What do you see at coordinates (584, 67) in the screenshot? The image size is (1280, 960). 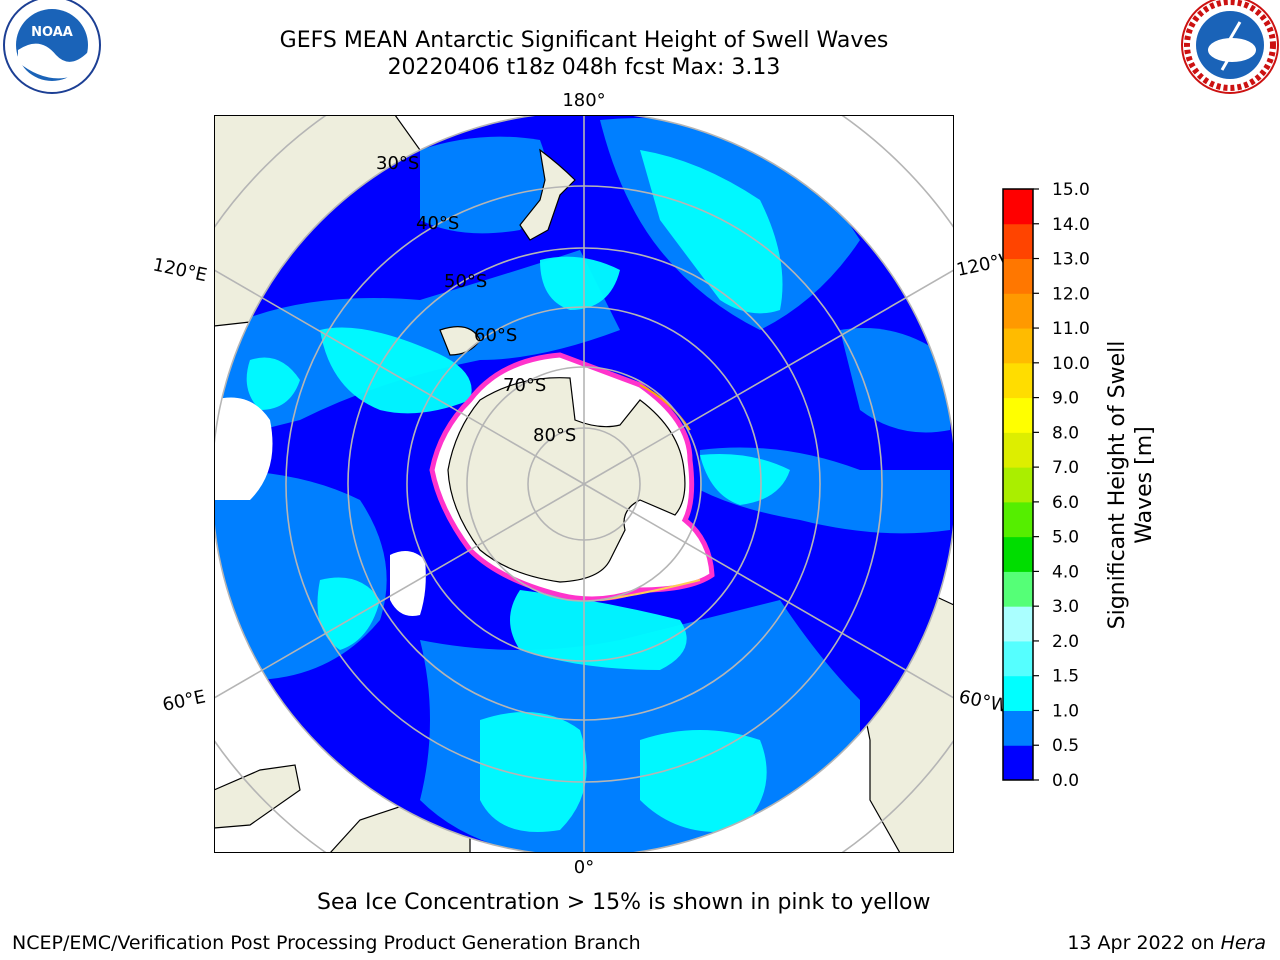 I see `chart-subtitle: 20220406 t18z 048h fcst Max: 3.13` at bounding box center [584, 67].